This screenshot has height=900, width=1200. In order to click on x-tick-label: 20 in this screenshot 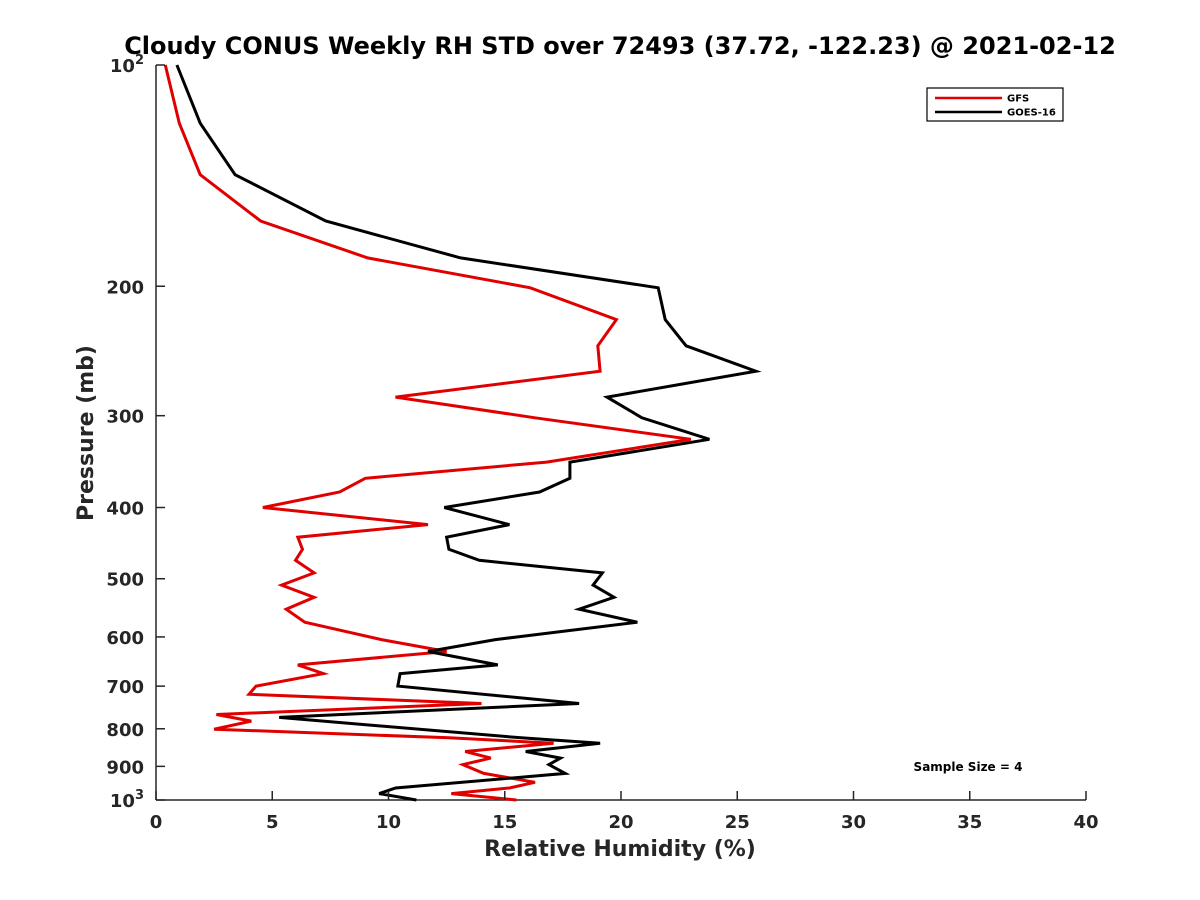, I will do `click(620, 822)`.